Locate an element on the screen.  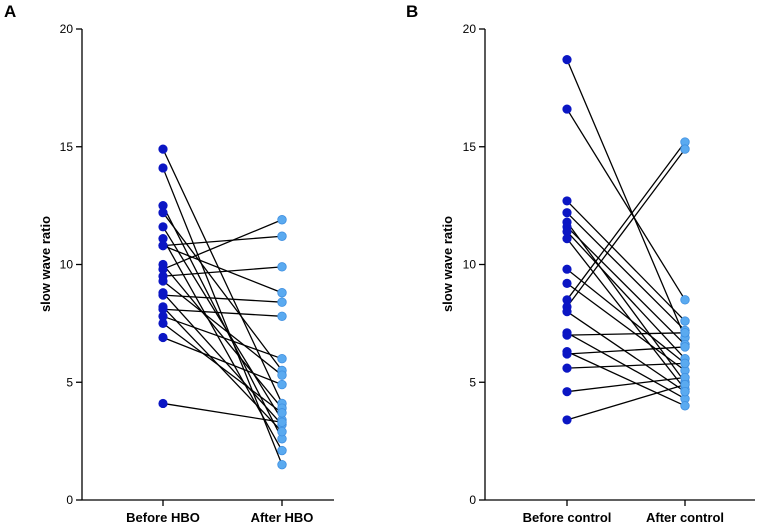
panel-a-y-tick-label: 10 is located at coordinates (67, 265).